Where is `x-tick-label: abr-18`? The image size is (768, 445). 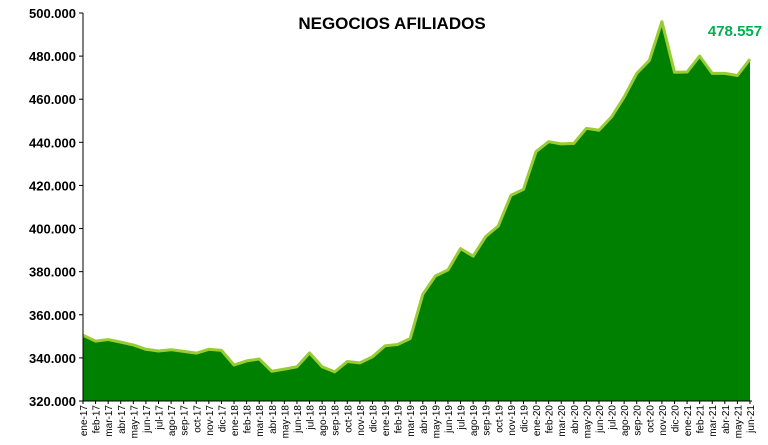
x-tick-label: abr-18 is located at coordinates (273, 419).